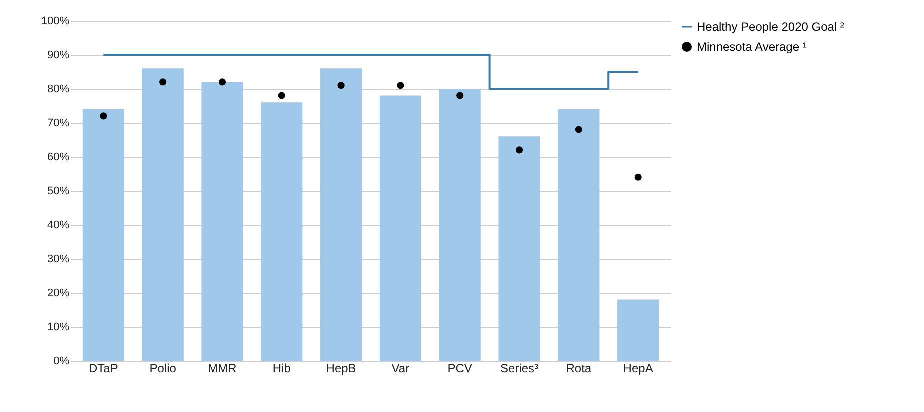  I want to click on legend-label: Minnesota Average ¹, so click(752, 47).